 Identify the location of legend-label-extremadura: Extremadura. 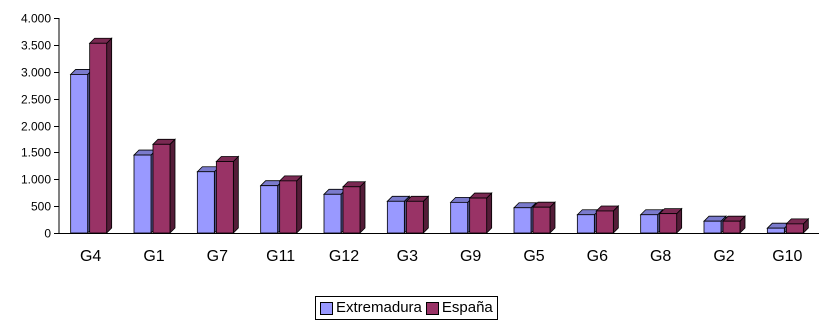
(379, 307).